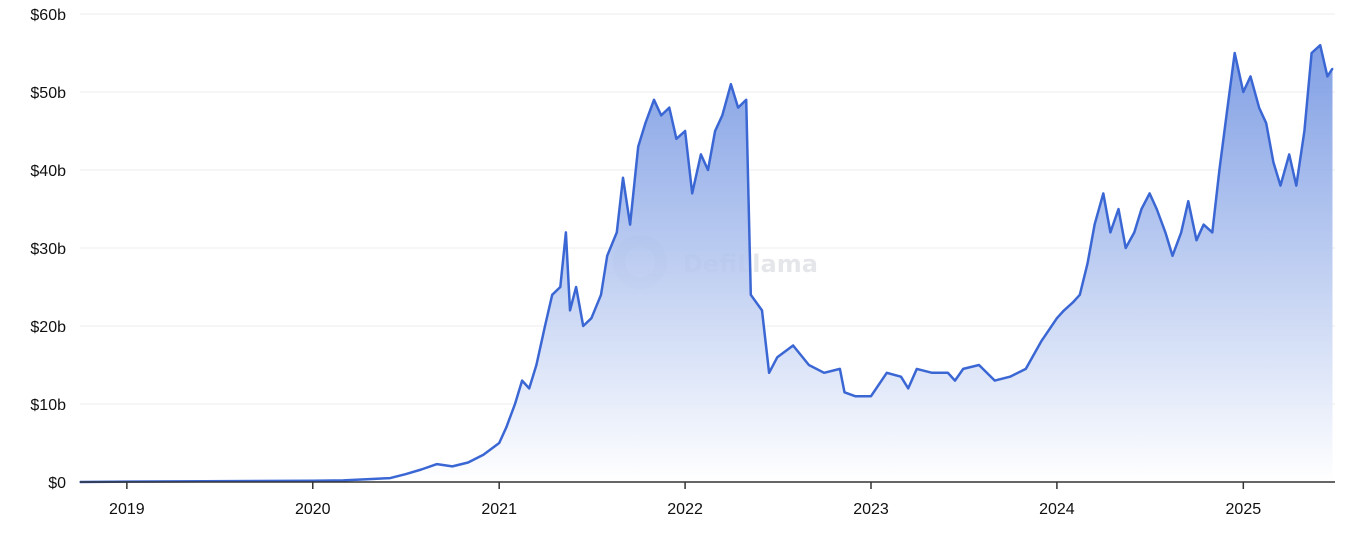 This screenshot has width=1350, height=560. Describe the element at coordinates (48, 327) in the screenshot. I see `y-tick-label: $20b` at that location.